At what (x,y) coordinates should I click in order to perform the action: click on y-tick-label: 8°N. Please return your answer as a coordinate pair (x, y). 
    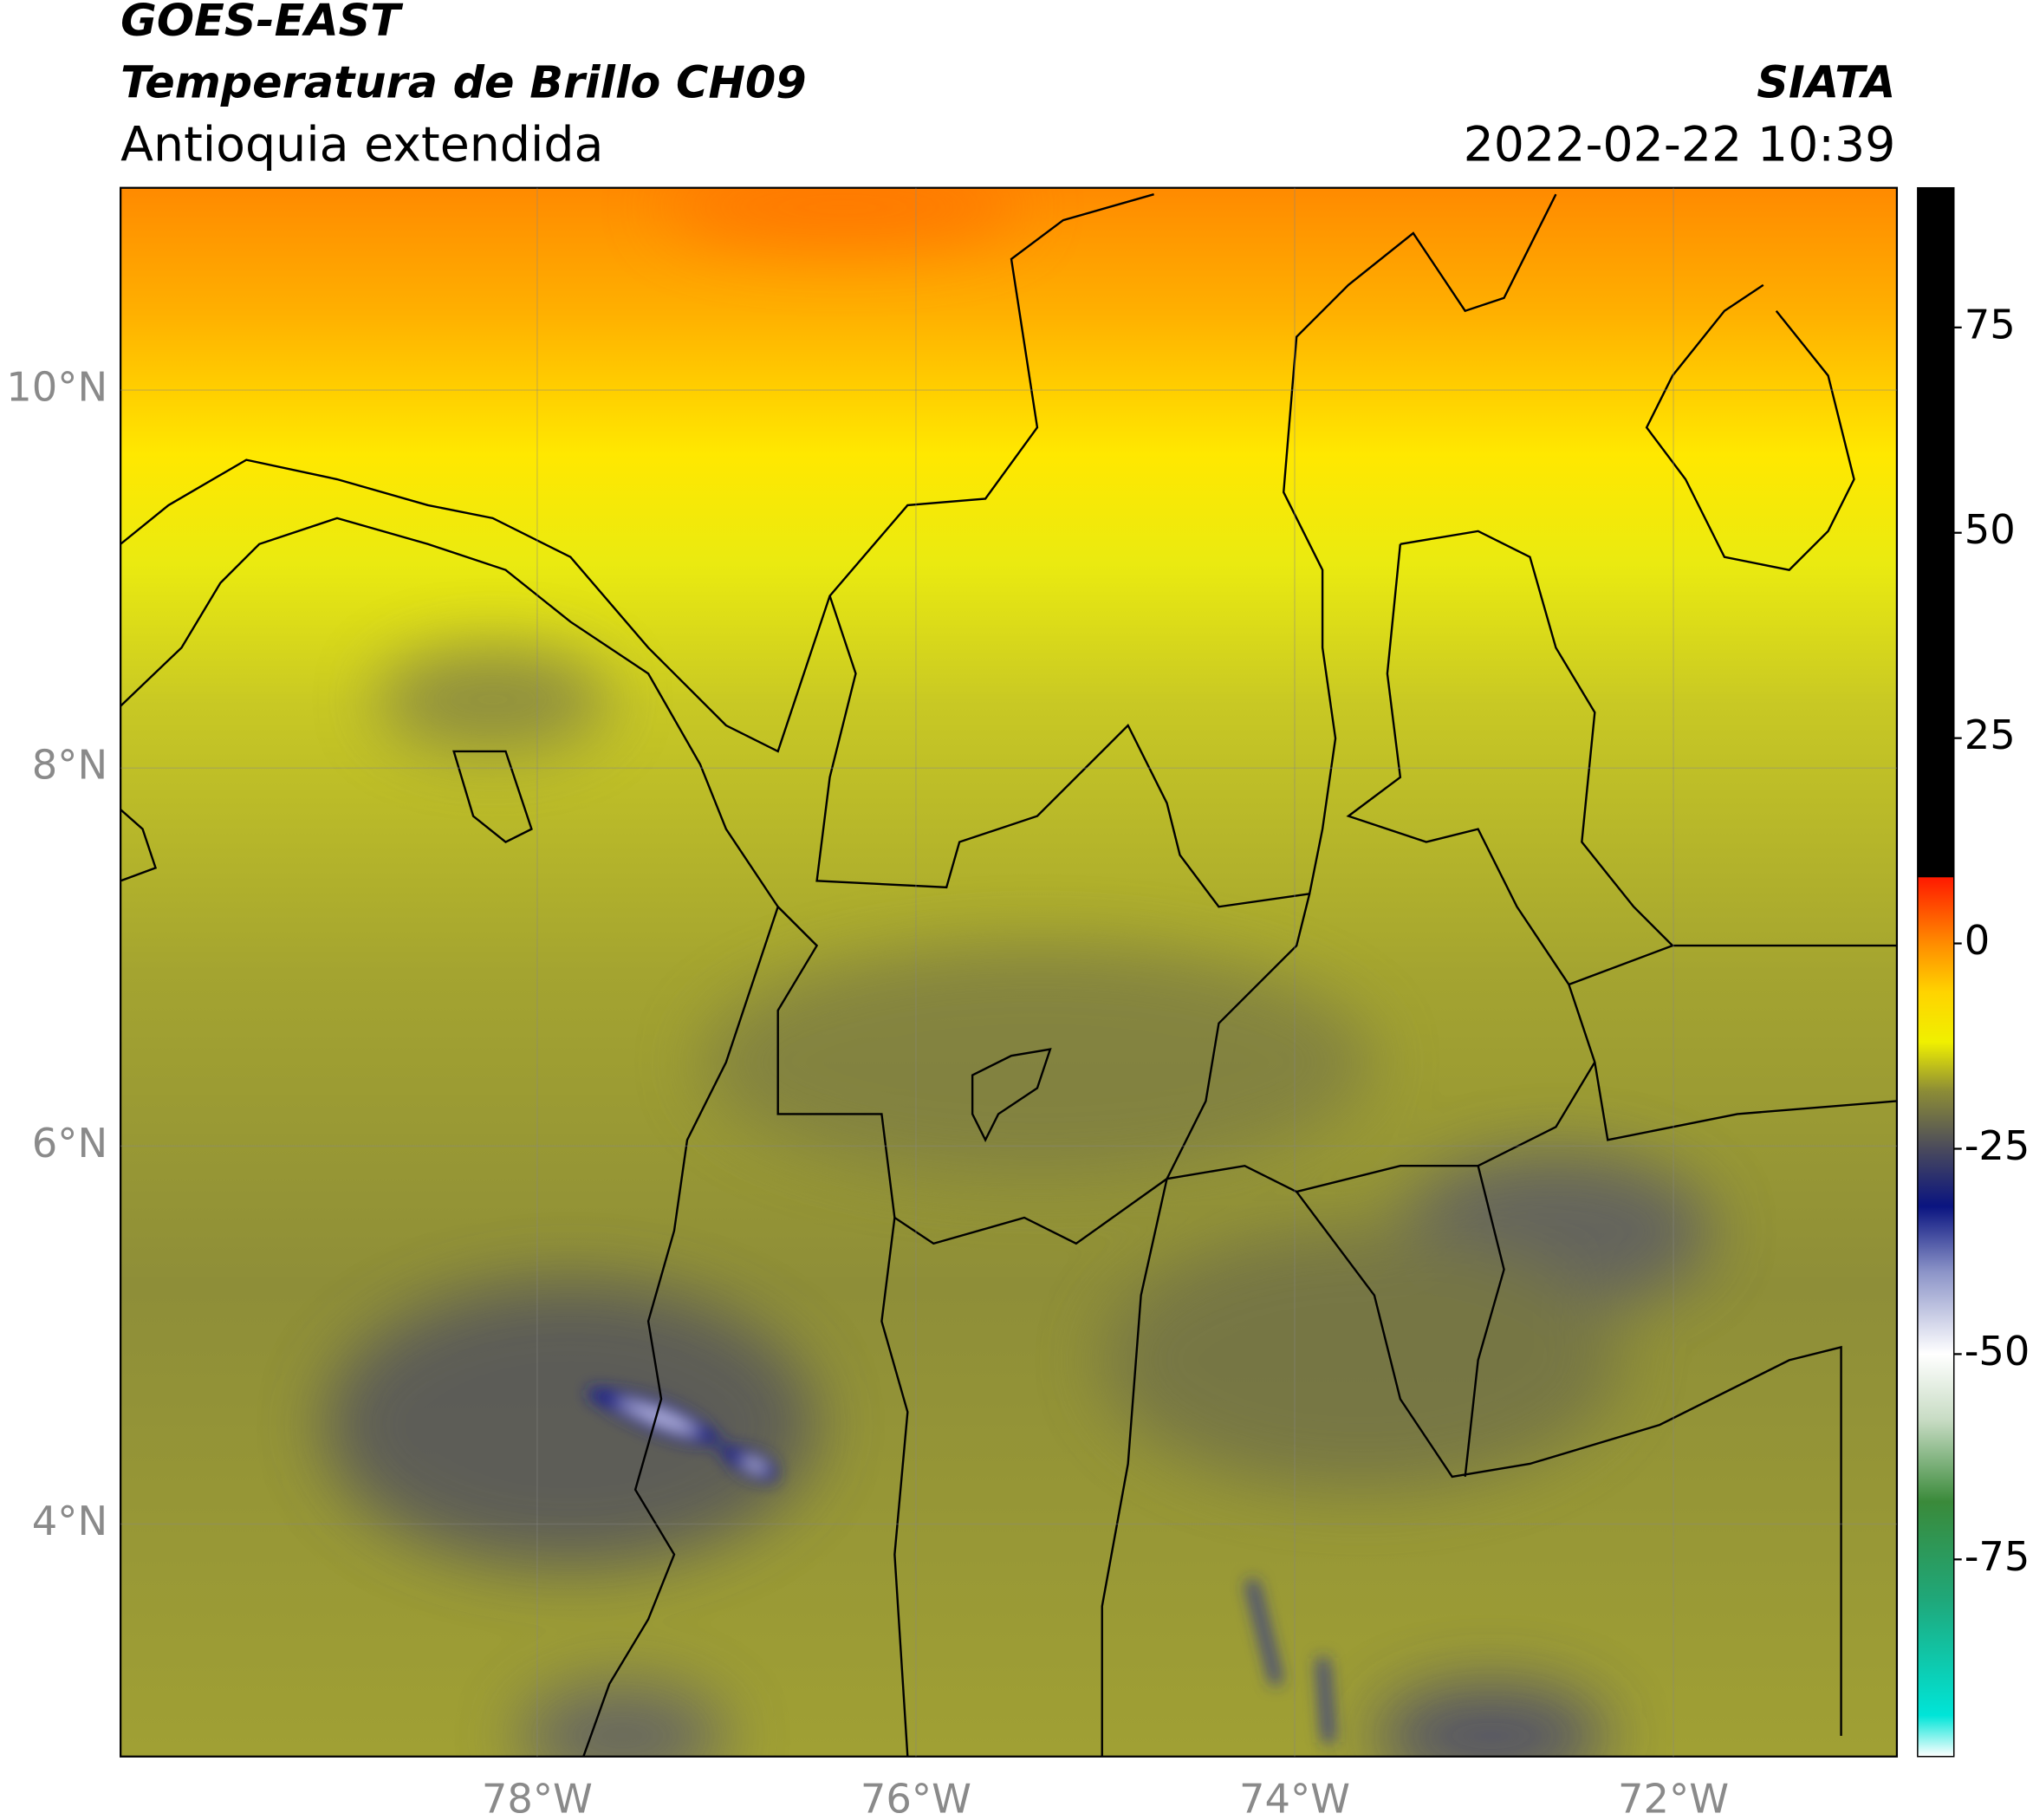
    Looking at the image, I should click on (69, 765).